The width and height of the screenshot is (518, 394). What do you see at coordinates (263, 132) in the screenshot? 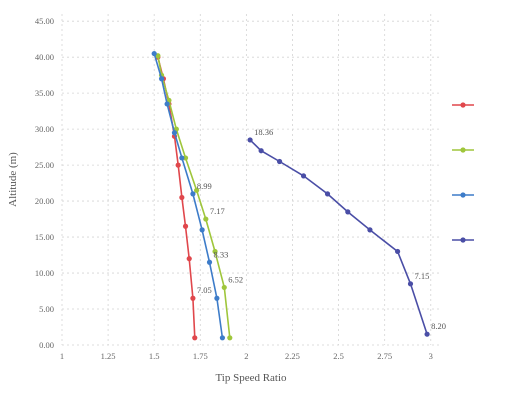
I see `data-label: 18.36` at bounding box center [263, 132].